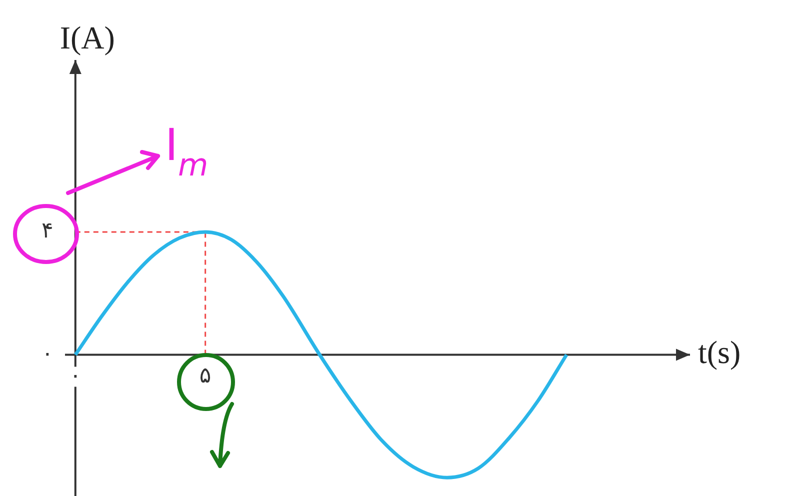 This screenshot has height=496, width=790. What do you see at coordinates (719, 352) in the screenshot?
I see `x-axis-title: t(s)` at bounding box center [719, 352].